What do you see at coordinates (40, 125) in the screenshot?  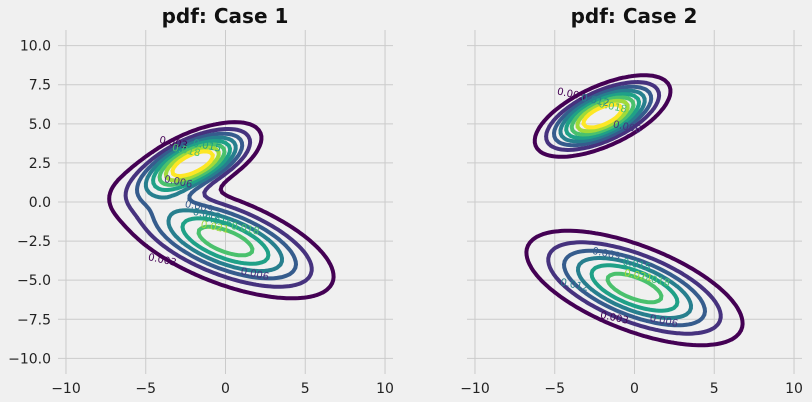 I see `y-tick-label: 5.0` at bounding box center [40, 125].